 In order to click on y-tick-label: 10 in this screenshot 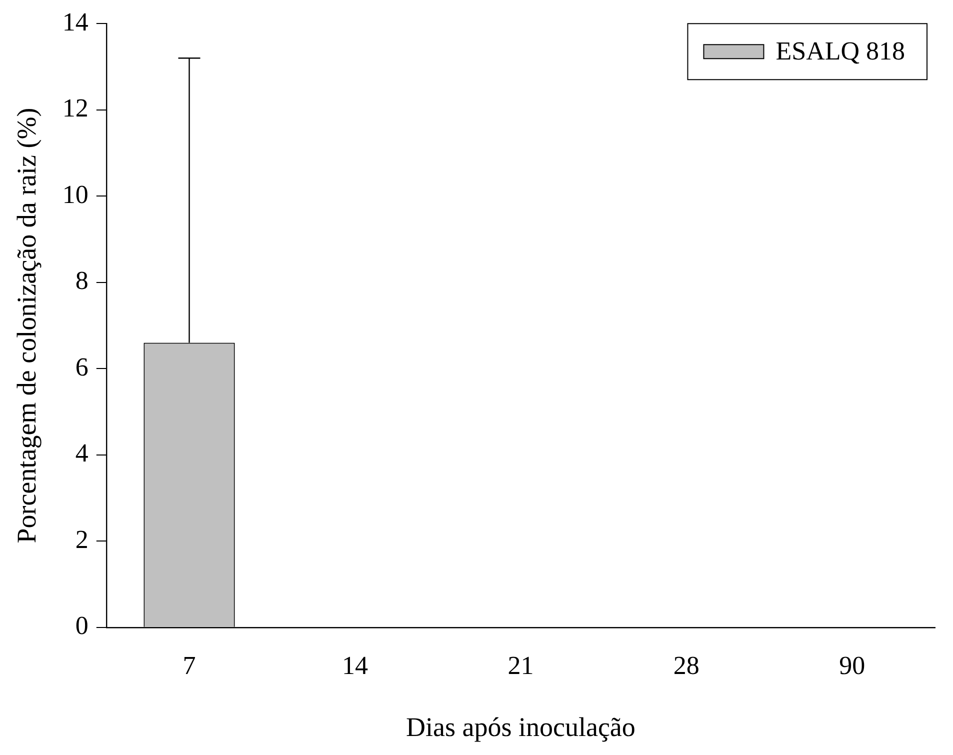, I will do `click(75, 194)`.